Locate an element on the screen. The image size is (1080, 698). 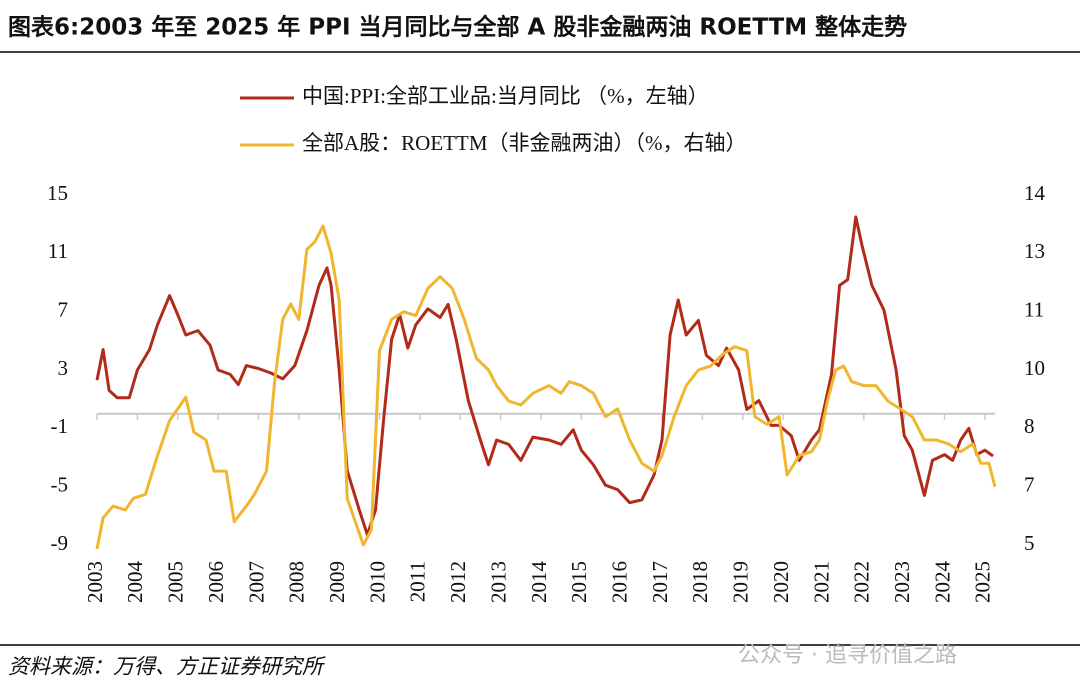
y-tick-label: -9 is located at coordinates (60, 543).